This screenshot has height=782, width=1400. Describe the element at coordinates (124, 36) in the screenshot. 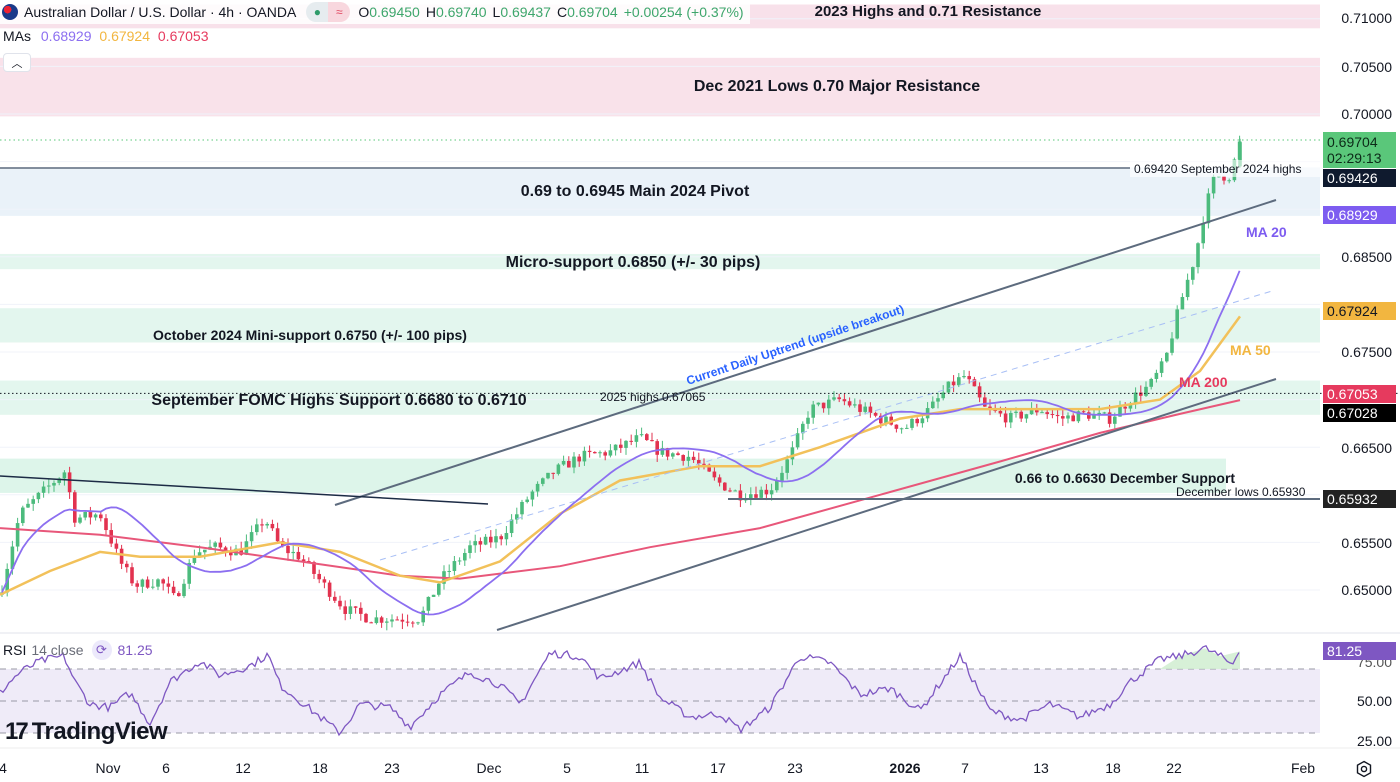

I see `ma50-value: 0.67924` at that location.